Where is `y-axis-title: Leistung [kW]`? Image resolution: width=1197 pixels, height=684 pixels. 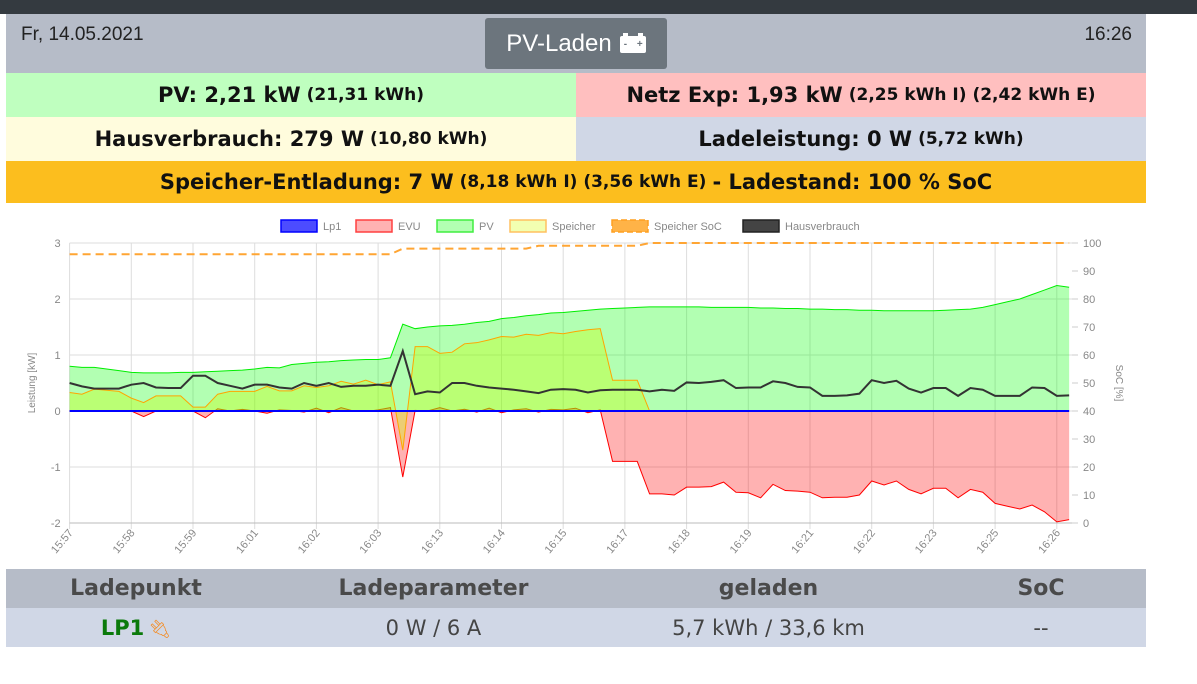
y-axis-title: Leistung [kW] is located at coordinates (32, 382).